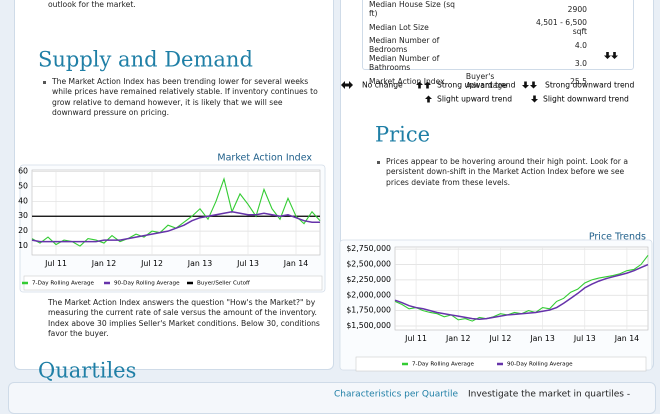 The width and height of the screenshot is (660, 414). I want to click on section-heading: Price, so click(402, 135).